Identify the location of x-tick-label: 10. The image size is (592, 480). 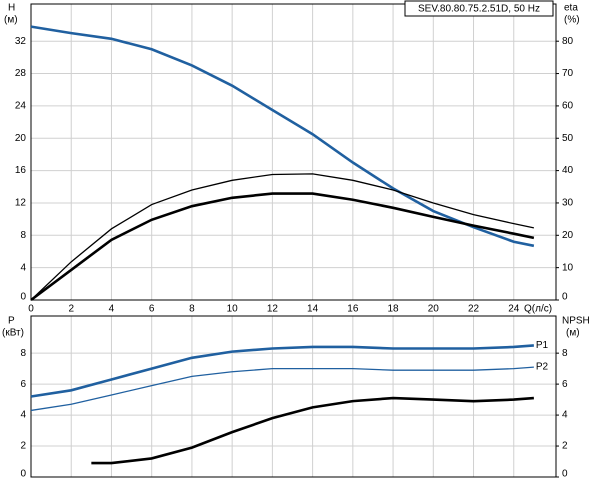
(233, 309).